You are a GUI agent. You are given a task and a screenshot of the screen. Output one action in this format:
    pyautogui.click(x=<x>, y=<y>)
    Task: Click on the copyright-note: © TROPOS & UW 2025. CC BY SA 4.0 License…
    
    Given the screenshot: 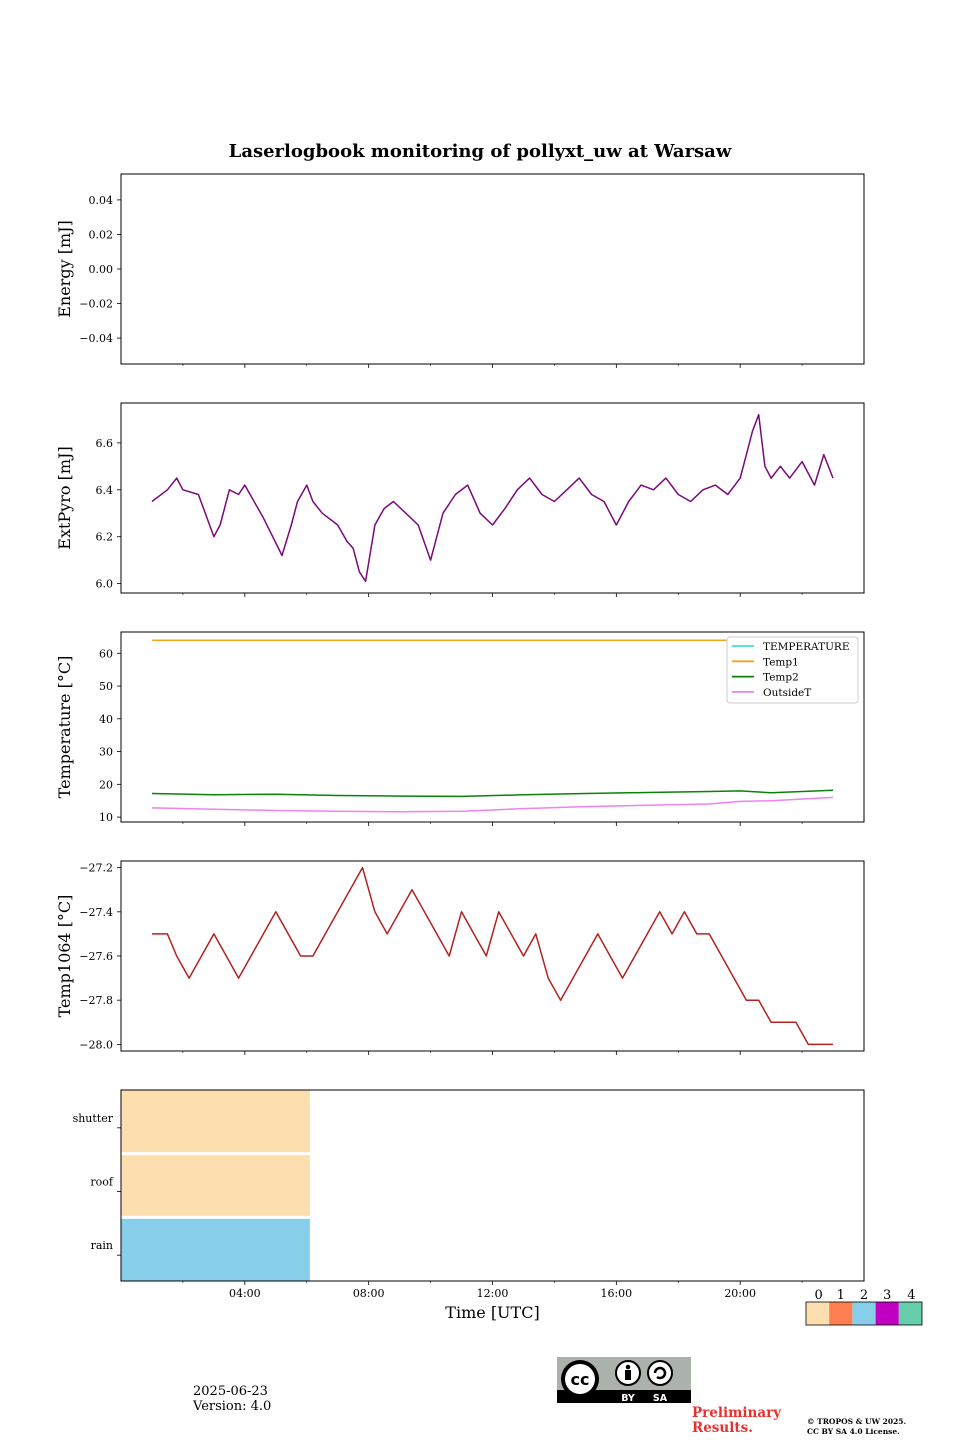 What is the action you would take?
    pyautogui.click(x=856, y=1427)
    